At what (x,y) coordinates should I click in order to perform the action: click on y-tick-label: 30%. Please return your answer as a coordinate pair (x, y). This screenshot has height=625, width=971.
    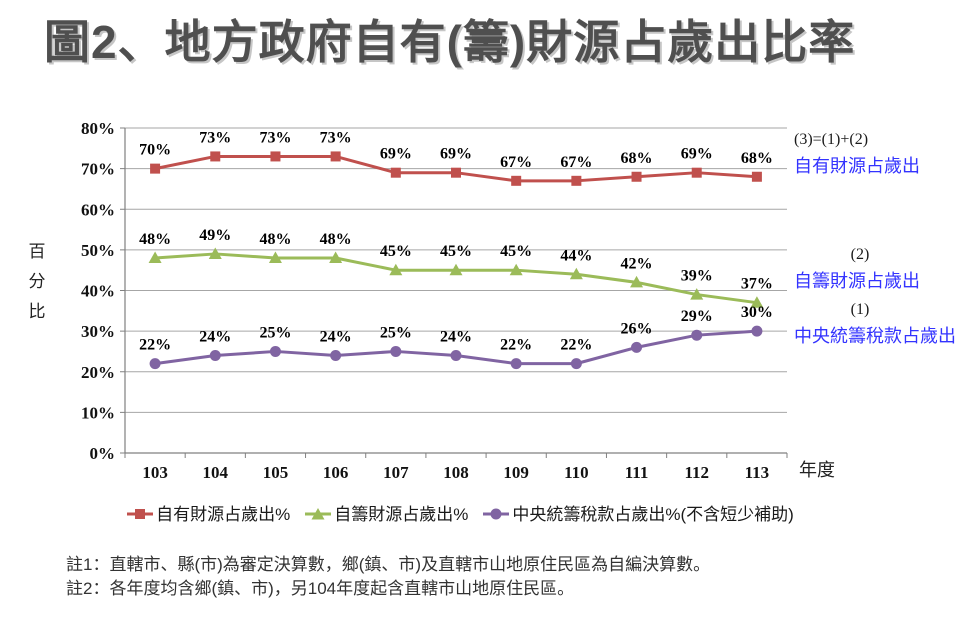
    Looking at the image, I should click on (98, 331).